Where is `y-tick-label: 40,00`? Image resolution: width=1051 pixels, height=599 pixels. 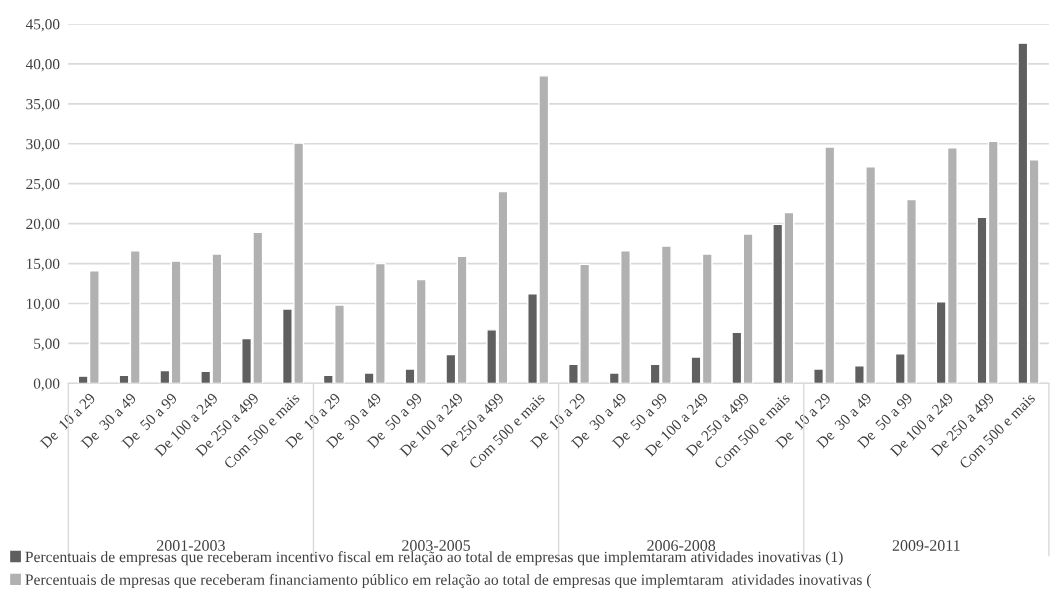
y-tick-label: 40,00 is located at coordinates (42, 65).